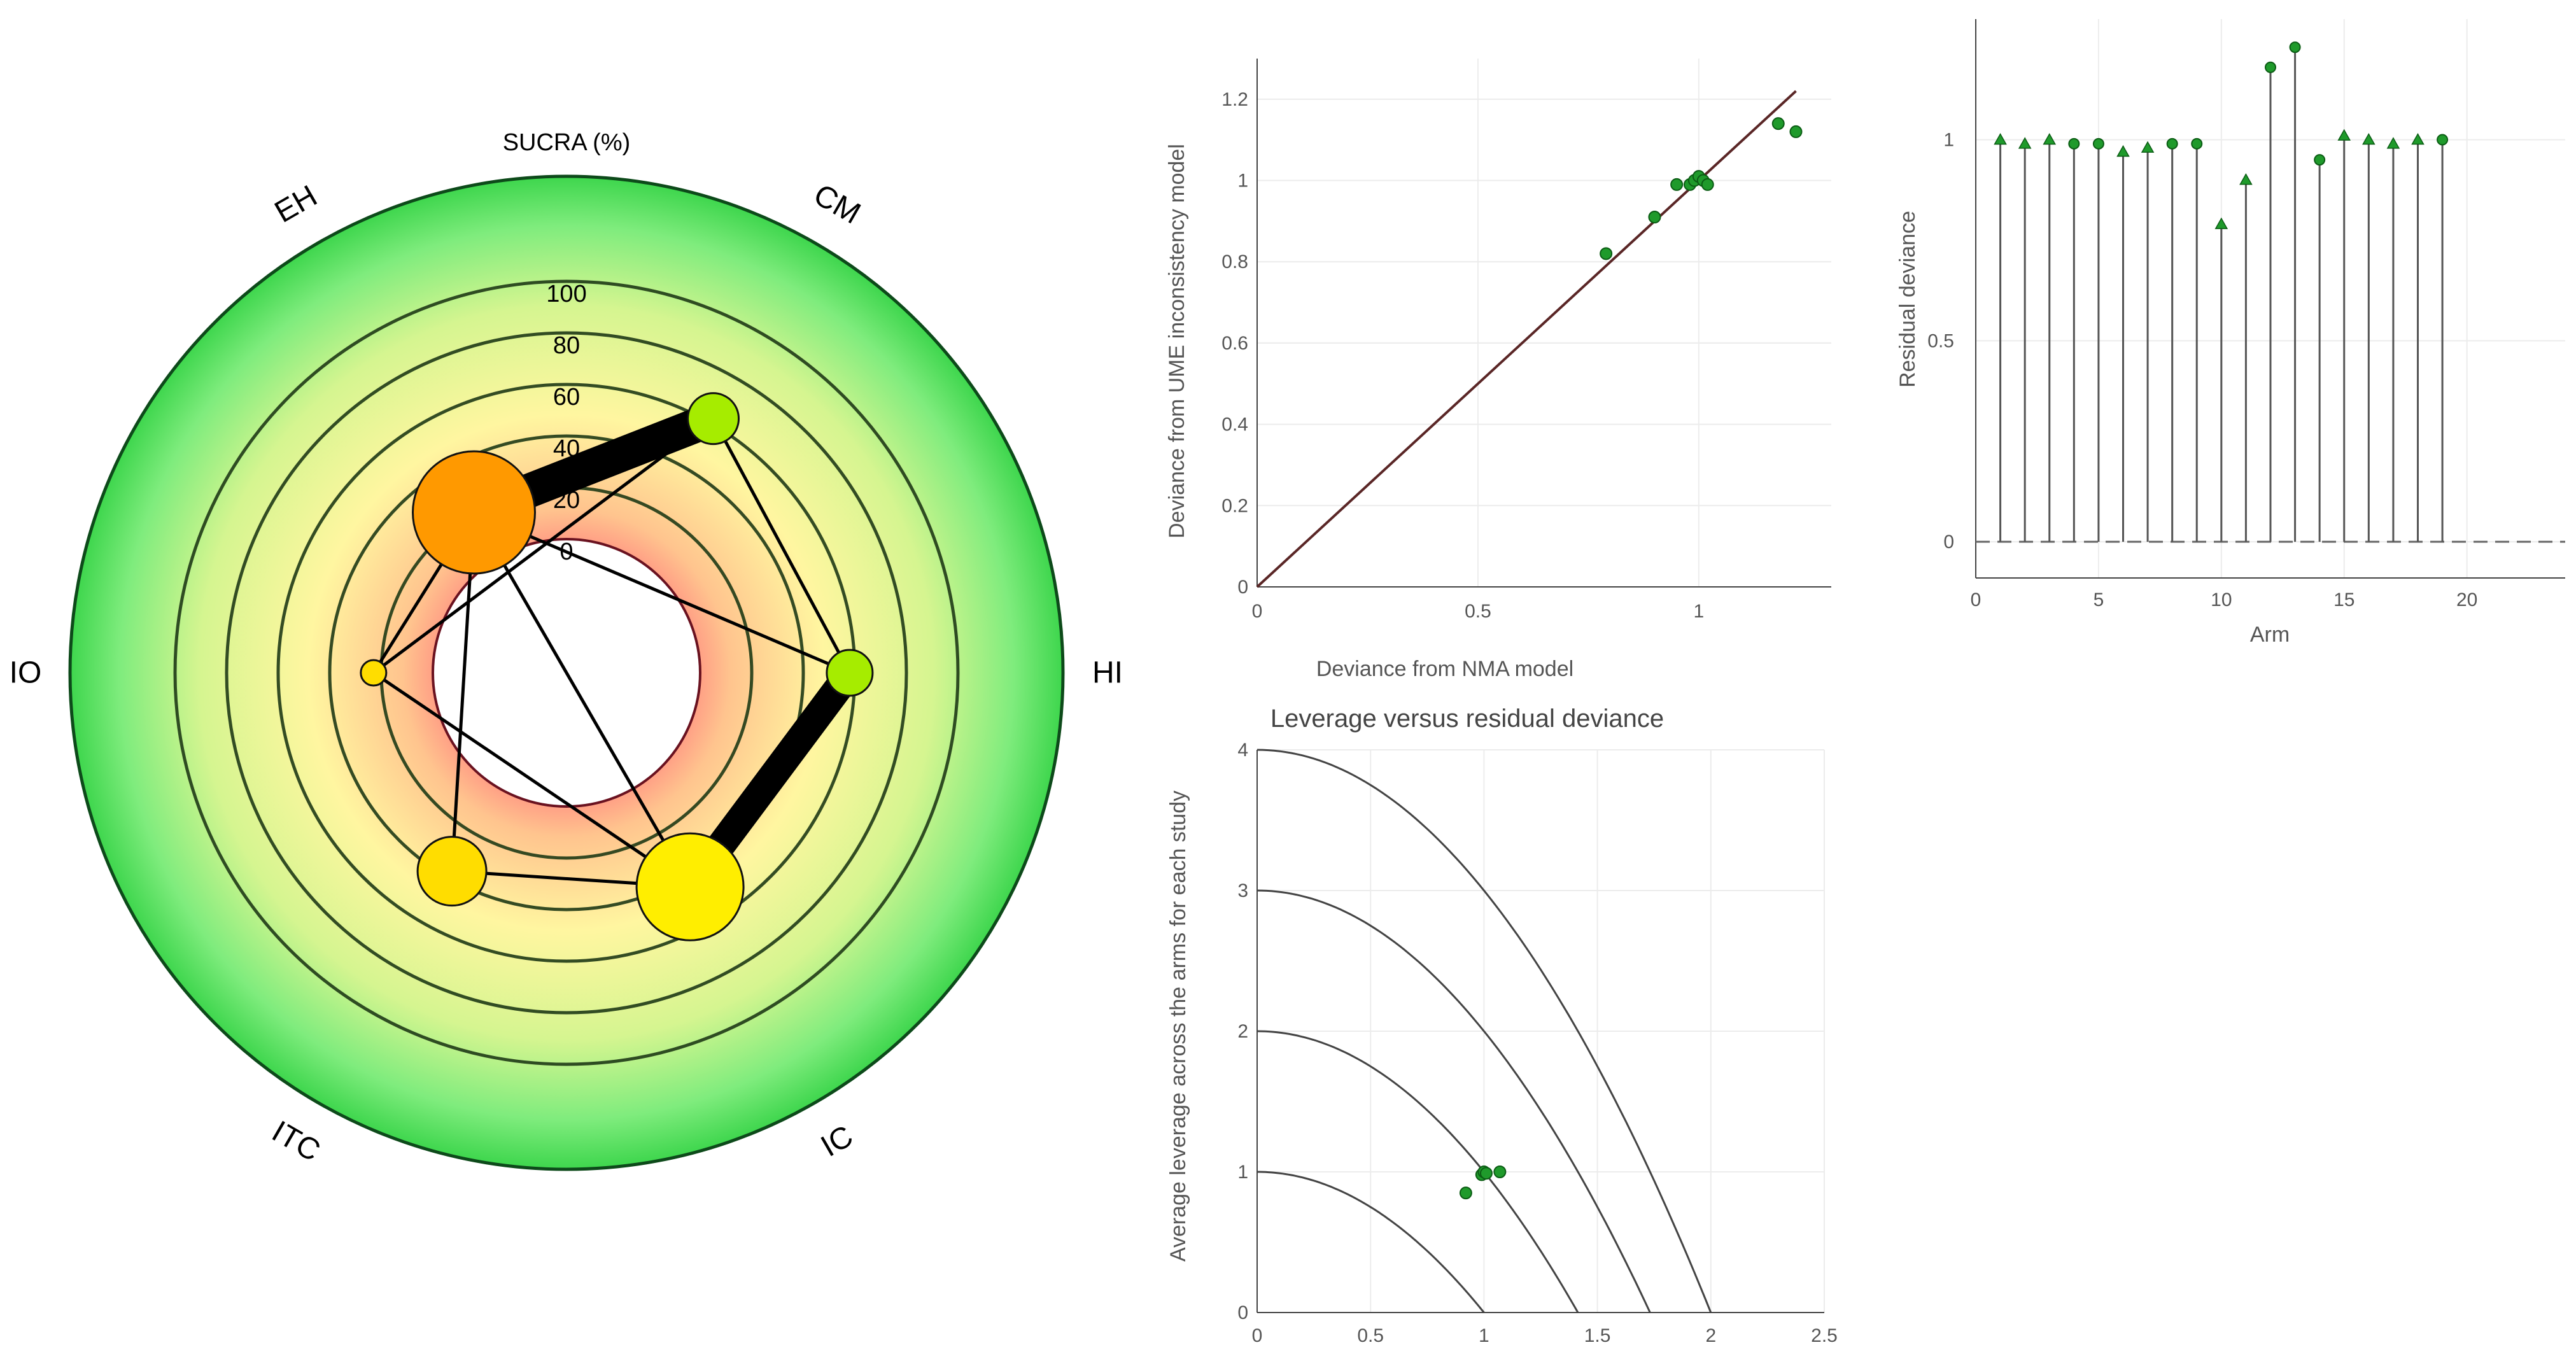 The image size is (2576, 1352). Describe the element at coordinates (2344, 599) in the screenshot. I see `residual-x-tick: 15` at that location.